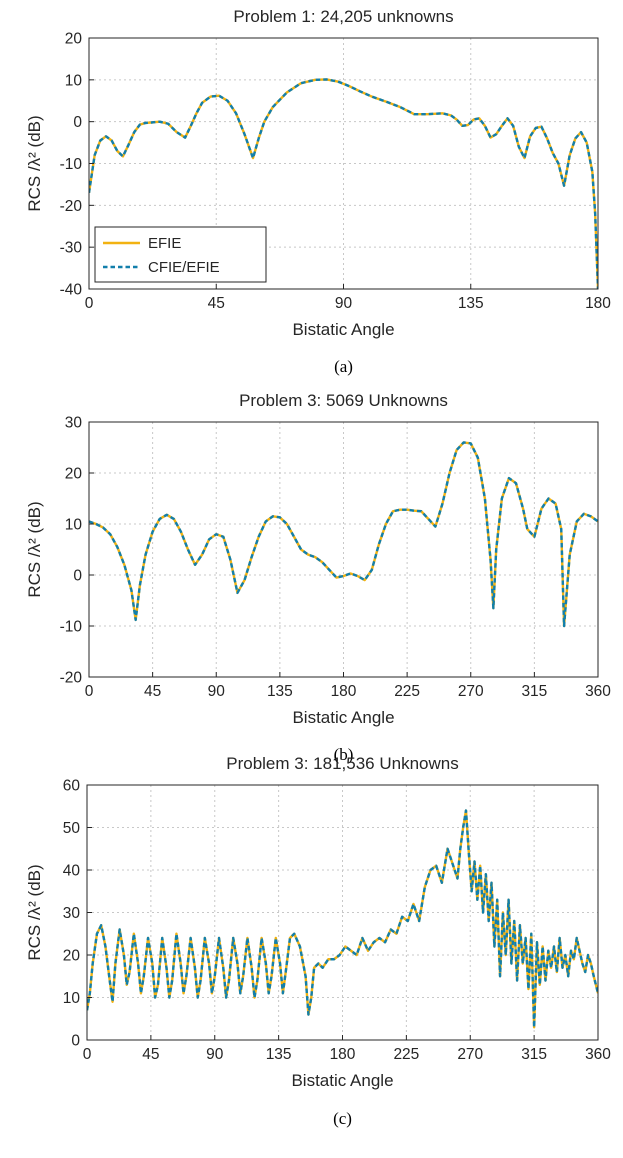 The height and width of the screenshot is (1158, 623). I want to click on legend-label: EFIE, so click(164, 243).